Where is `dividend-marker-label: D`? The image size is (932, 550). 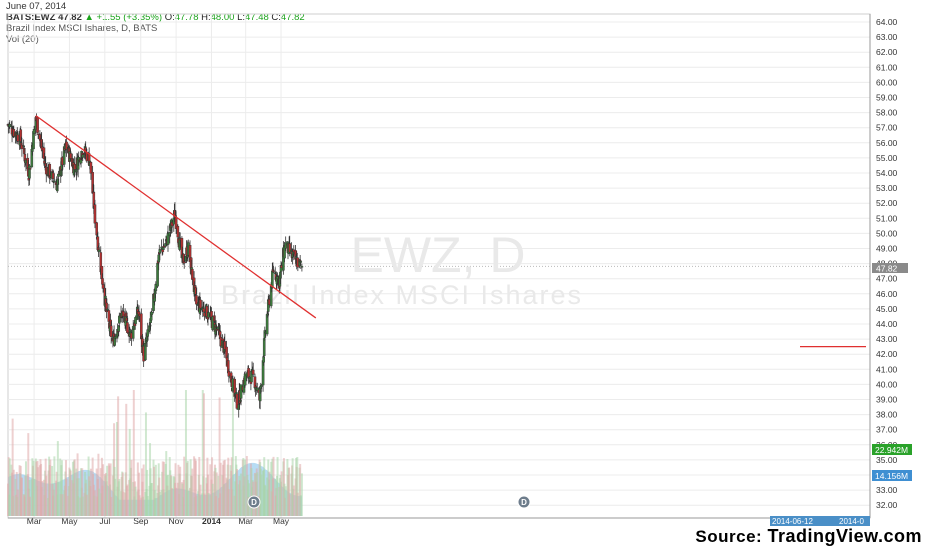
dividend-marker-label: D is located at coordinates (254, 502).